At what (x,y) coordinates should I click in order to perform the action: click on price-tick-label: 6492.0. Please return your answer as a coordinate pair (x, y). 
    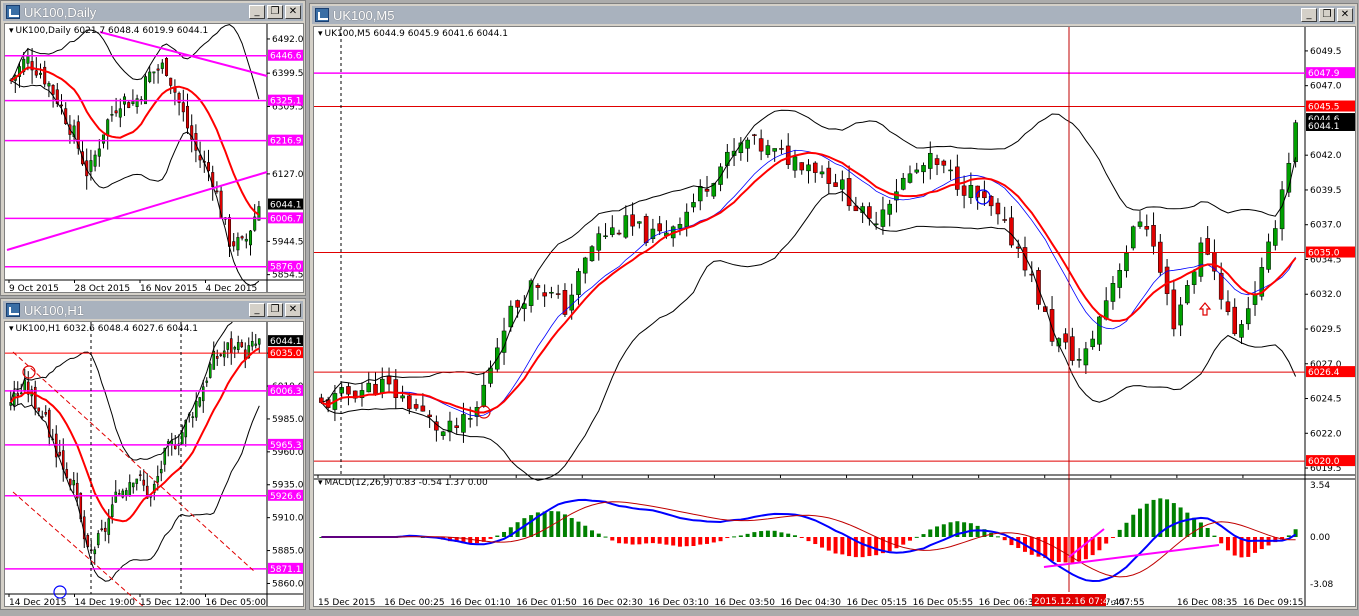
    Looking at the image, I should click on (288, 40).